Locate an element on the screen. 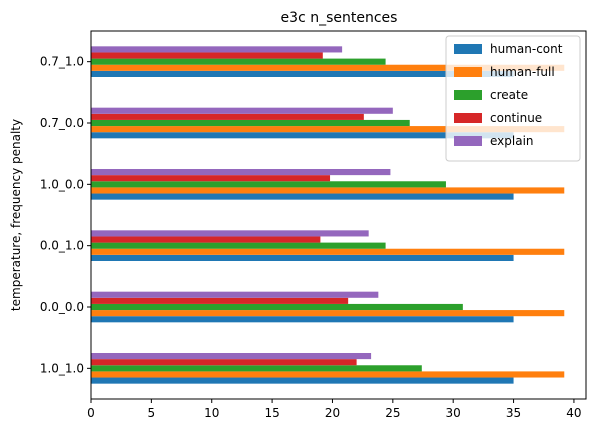 Image resolution: width=596 pixels, height=433 pixels. bar-explain-0.7_1.0 is located at coordinates (217, 49).